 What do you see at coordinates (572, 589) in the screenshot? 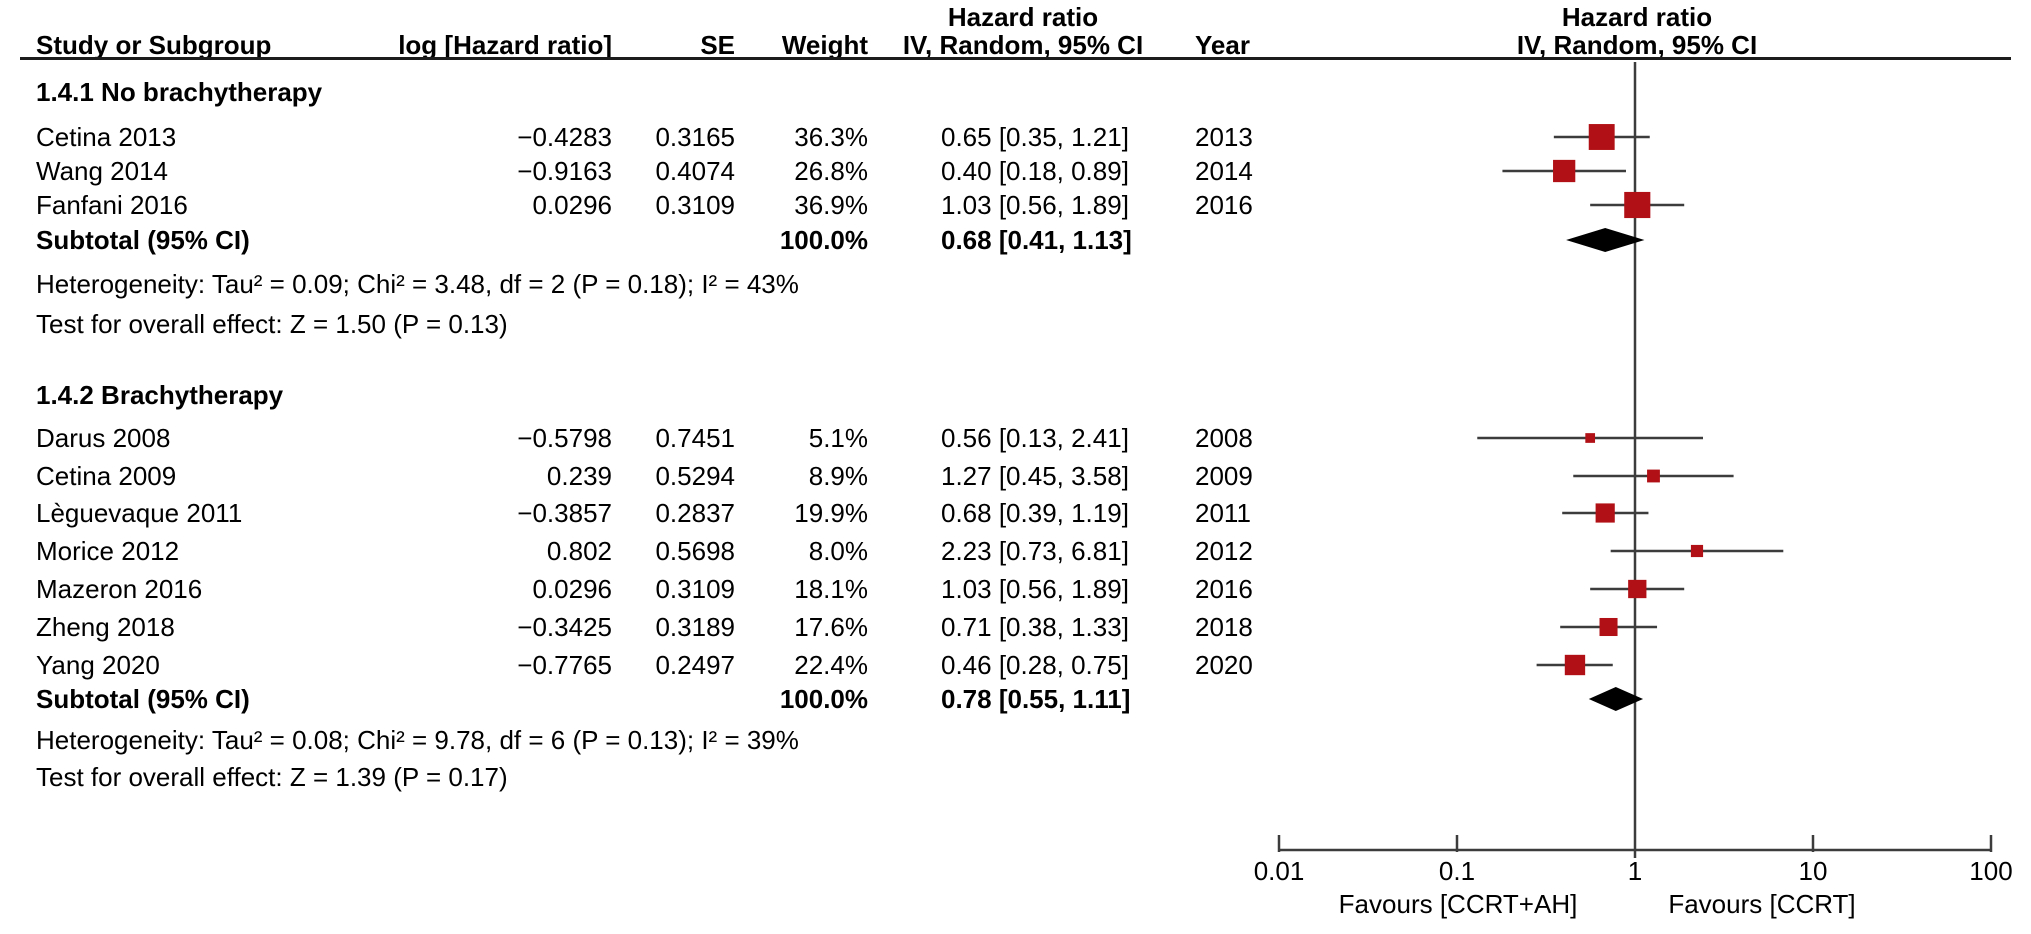
I see `log-hazard-ratio-cell: 0.0296` at bounding box center [572, 589].